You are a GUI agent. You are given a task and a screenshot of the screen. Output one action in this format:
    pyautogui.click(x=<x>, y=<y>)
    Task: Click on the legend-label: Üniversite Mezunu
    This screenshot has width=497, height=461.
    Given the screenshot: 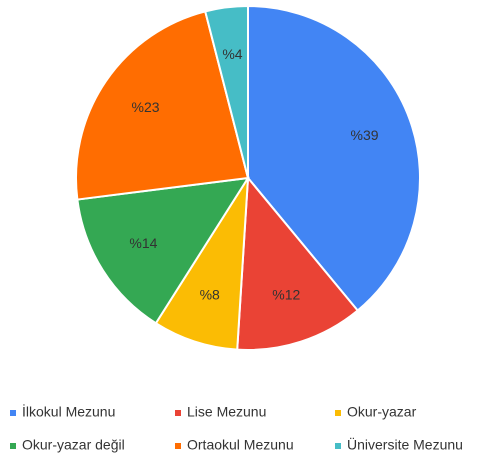 What is the action you would take?
    pyautogui.click(x=405, y=444)
    